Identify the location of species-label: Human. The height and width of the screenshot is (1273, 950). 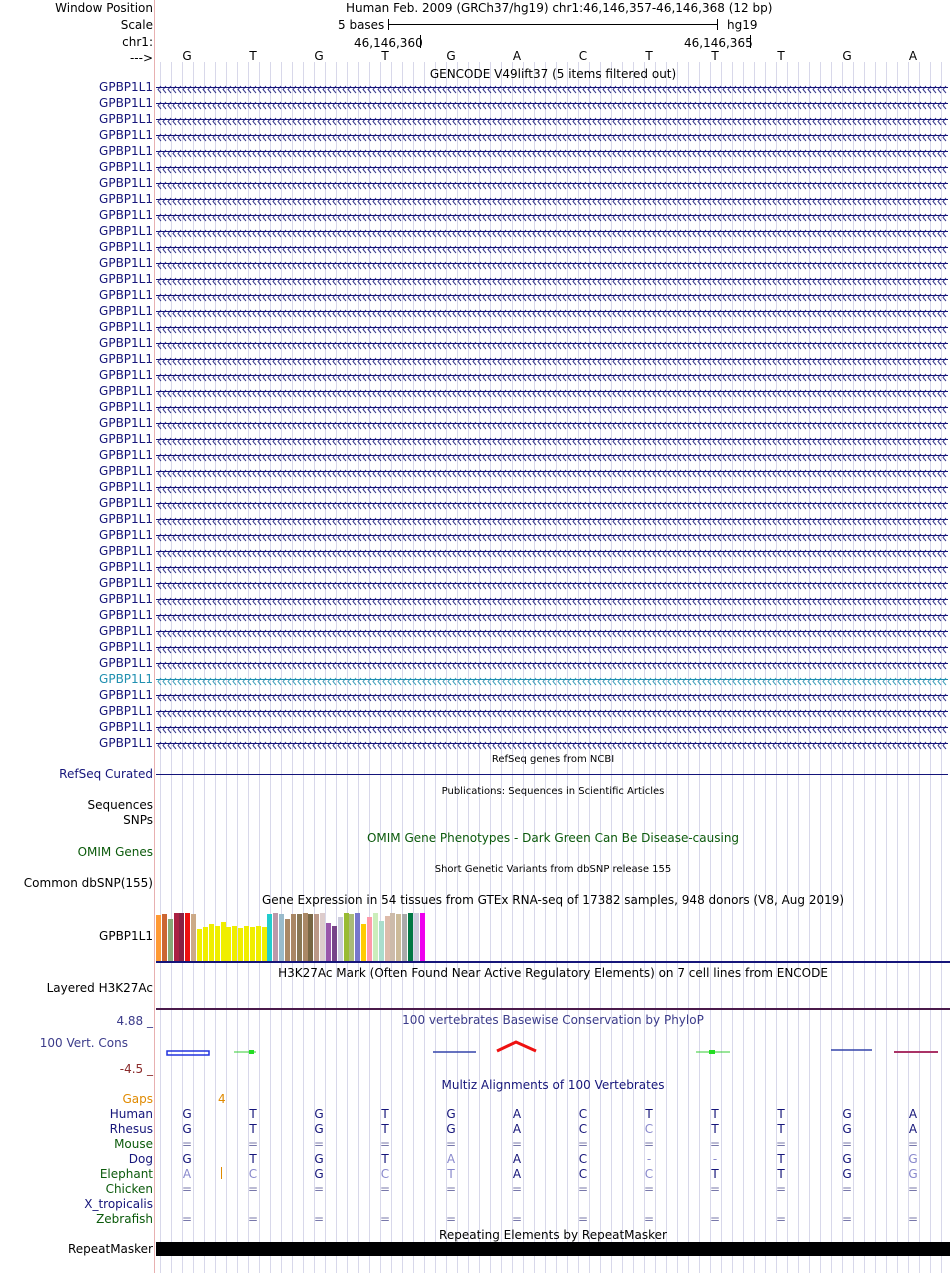
(131, 1114).